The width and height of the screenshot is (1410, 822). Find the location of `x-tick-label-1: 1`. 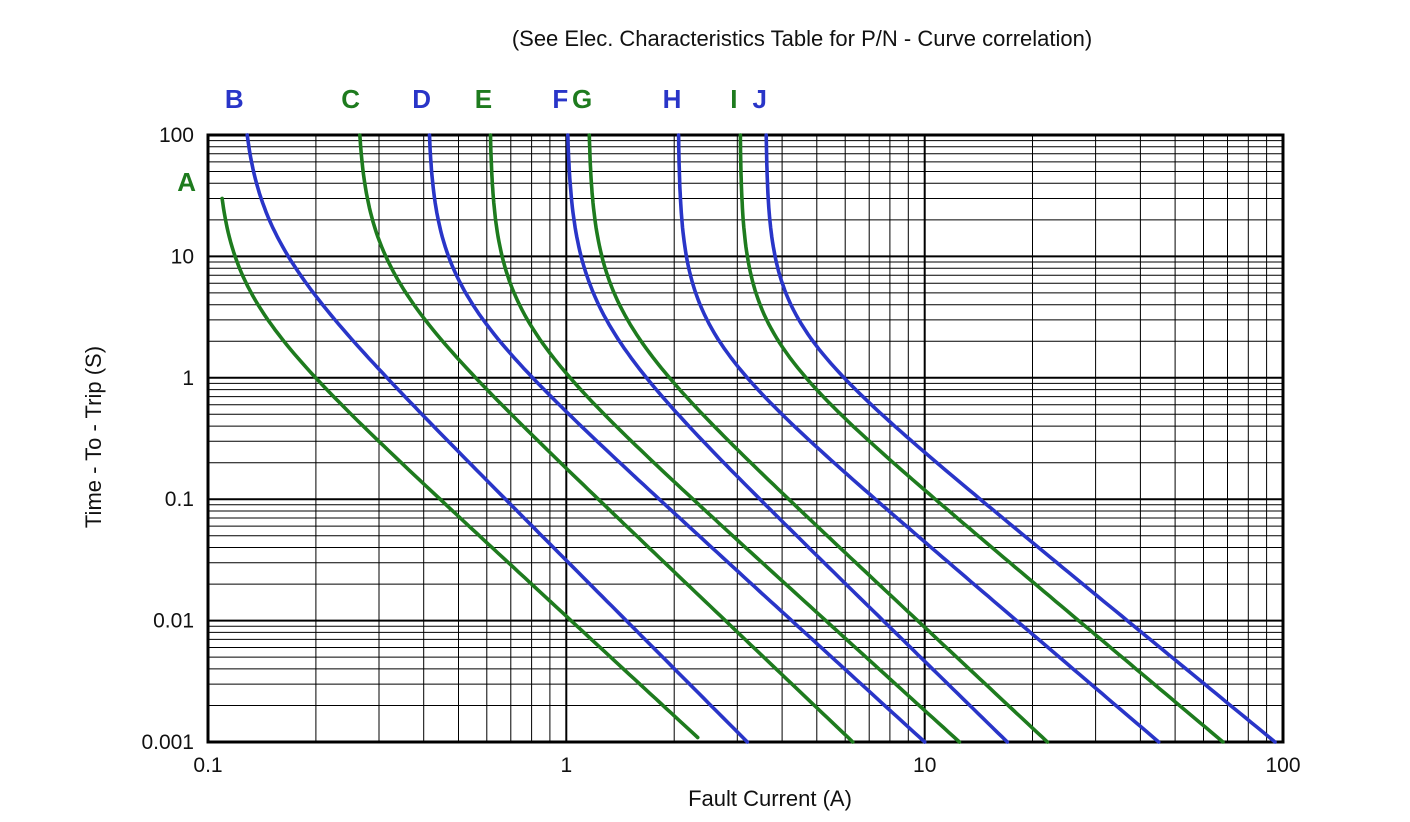

x-tick-label-1: 1 is located at coordinates (566, 765).